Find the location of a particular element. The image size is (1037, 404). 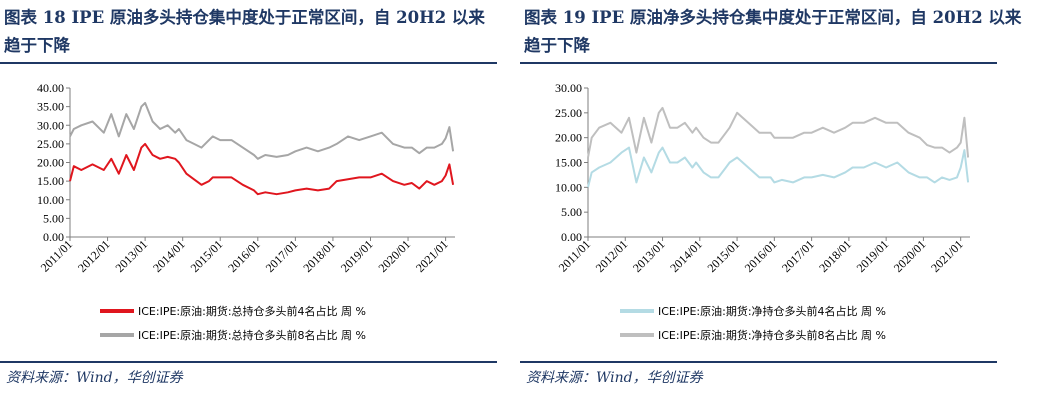

y-tick-label: 40.00 is located at coordinates (50, 88).